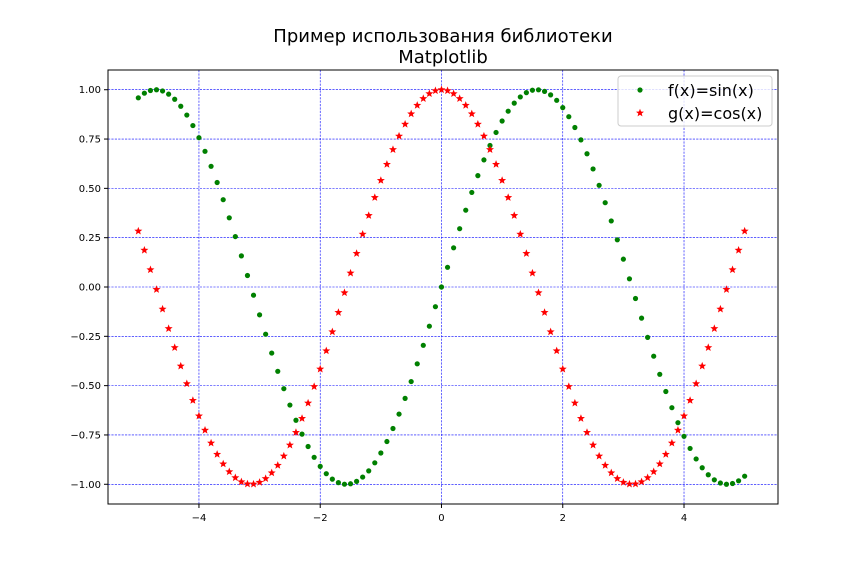  Describe the element at coordinates (85, 337) in the screenshot. I see `y-tick-label: −0.25` at that location.